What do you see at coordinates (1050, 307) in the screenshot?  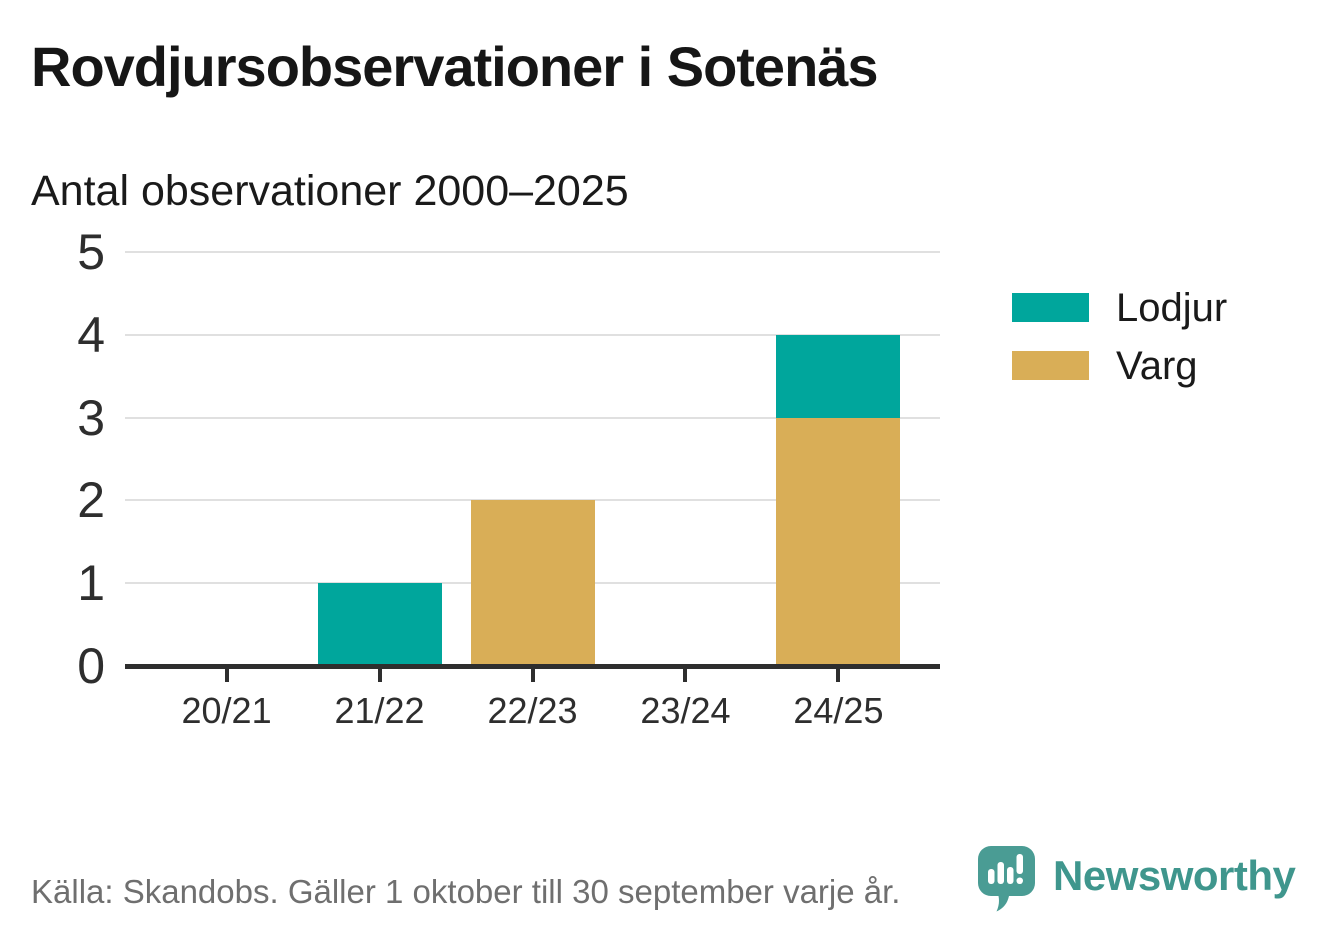 I see `legend-swatch-lodjur` at bounding box center [1050, 307].